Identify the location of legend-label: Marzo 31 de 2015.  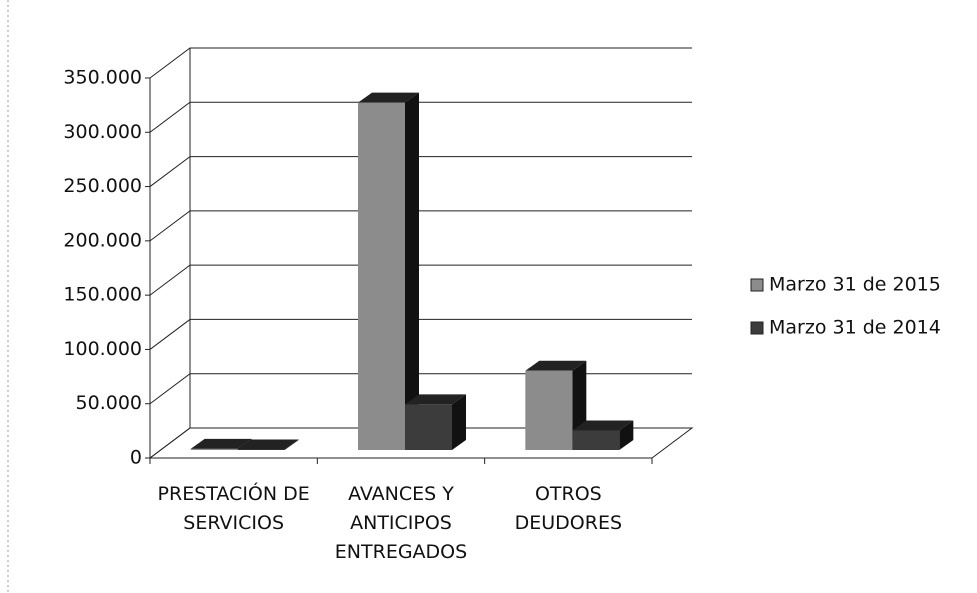
(855, 285).